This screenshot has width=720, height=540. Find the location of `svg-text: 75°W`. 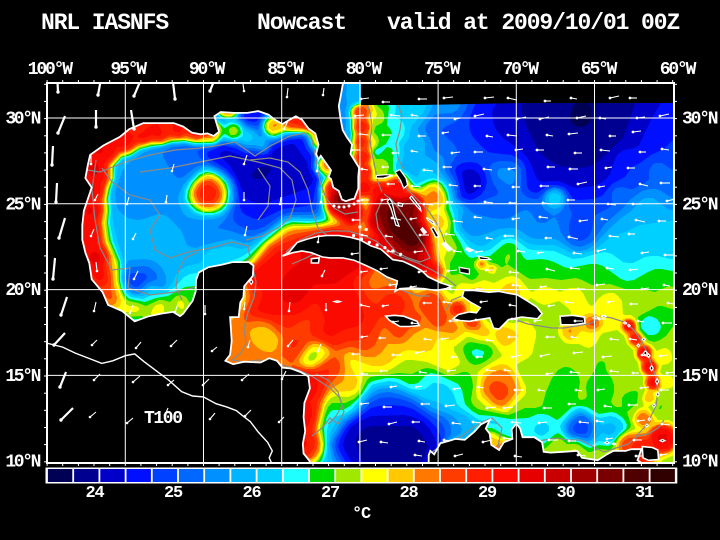

svg-text: 75°W is located at coordinates (442, 70).